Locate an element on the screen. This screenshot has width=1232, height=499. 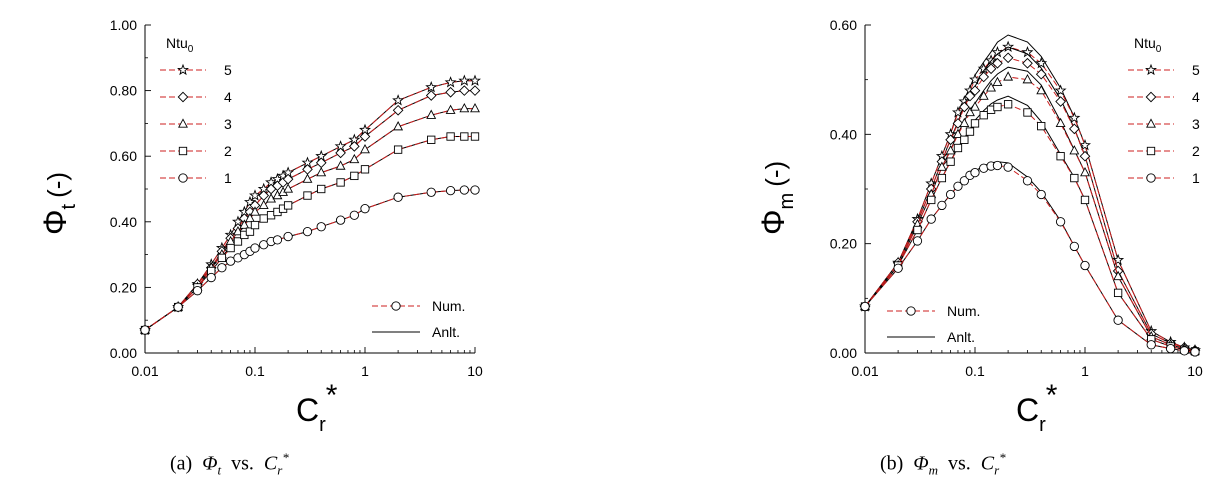
legend-method: Num. Anlt. is located at coordinates (418, 319).